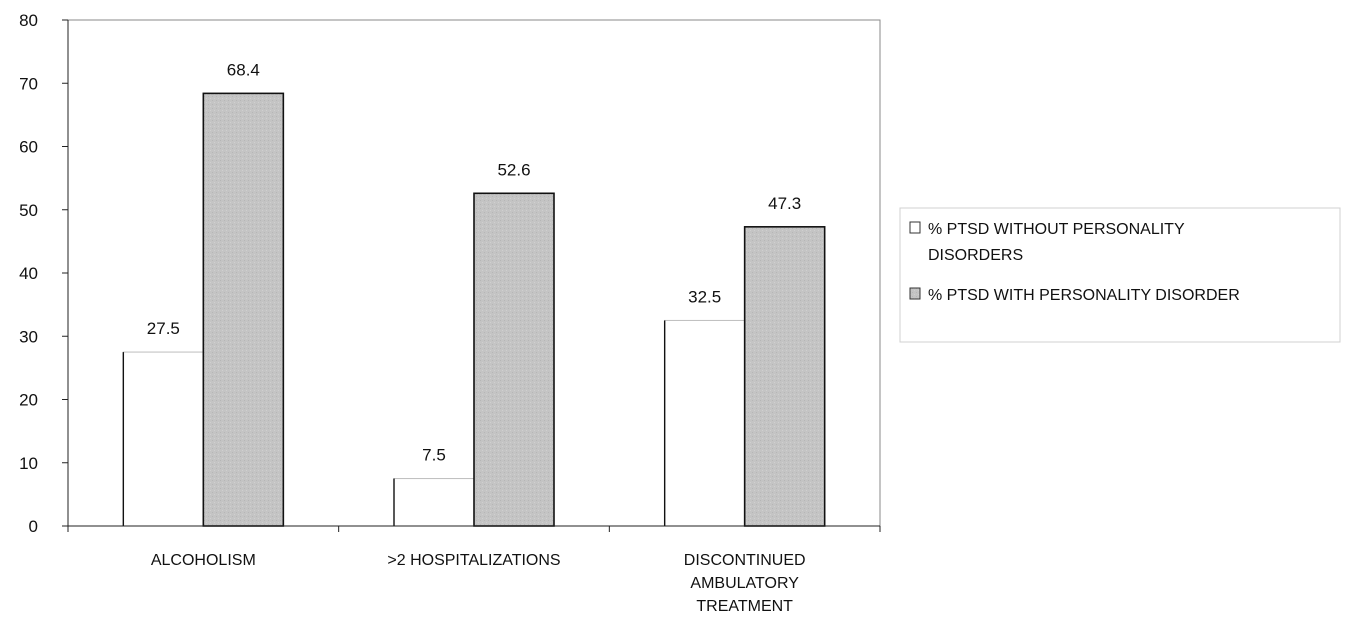 Image resolution: width=1346 pixels, height=629 pixels. Describe the element at coordinates (28, 336) in the screenshot. I see `y-tick-label: 30` at that location.